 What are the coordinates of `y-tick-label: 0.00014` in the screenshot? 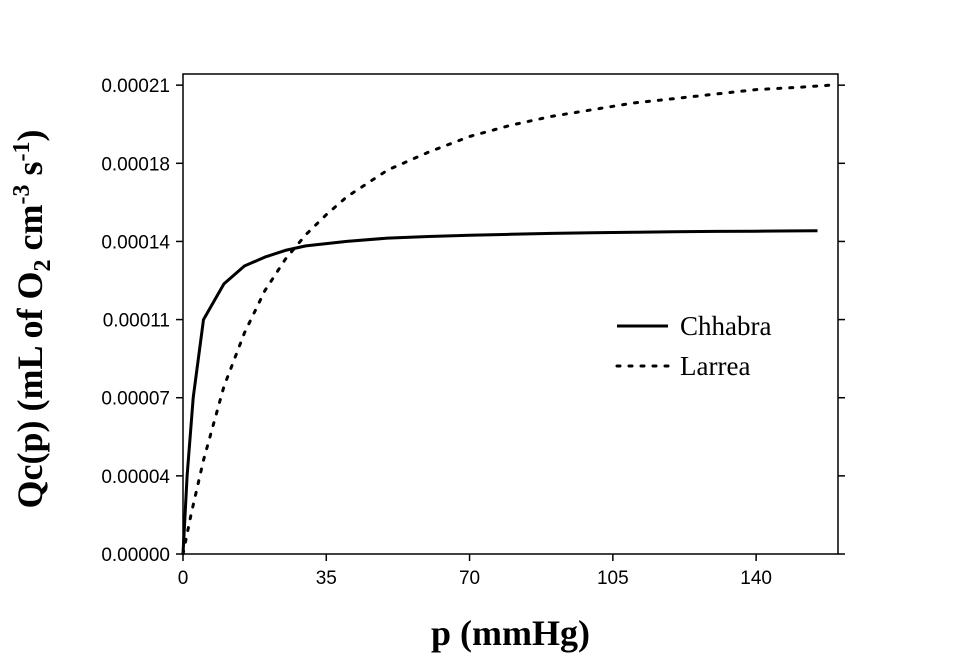 It's located at (135, 242).